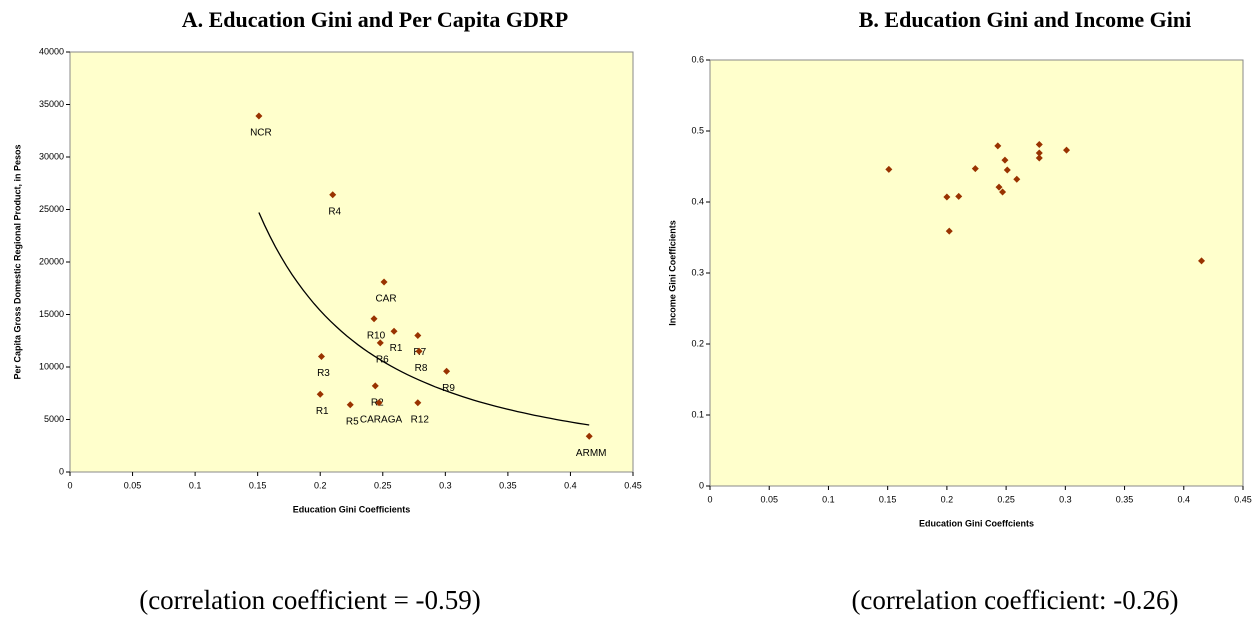  What do you see at coordinates (51, 314) in the screenshot?
I see `y-tick-label: 15000` at bounding box center [51, 314].